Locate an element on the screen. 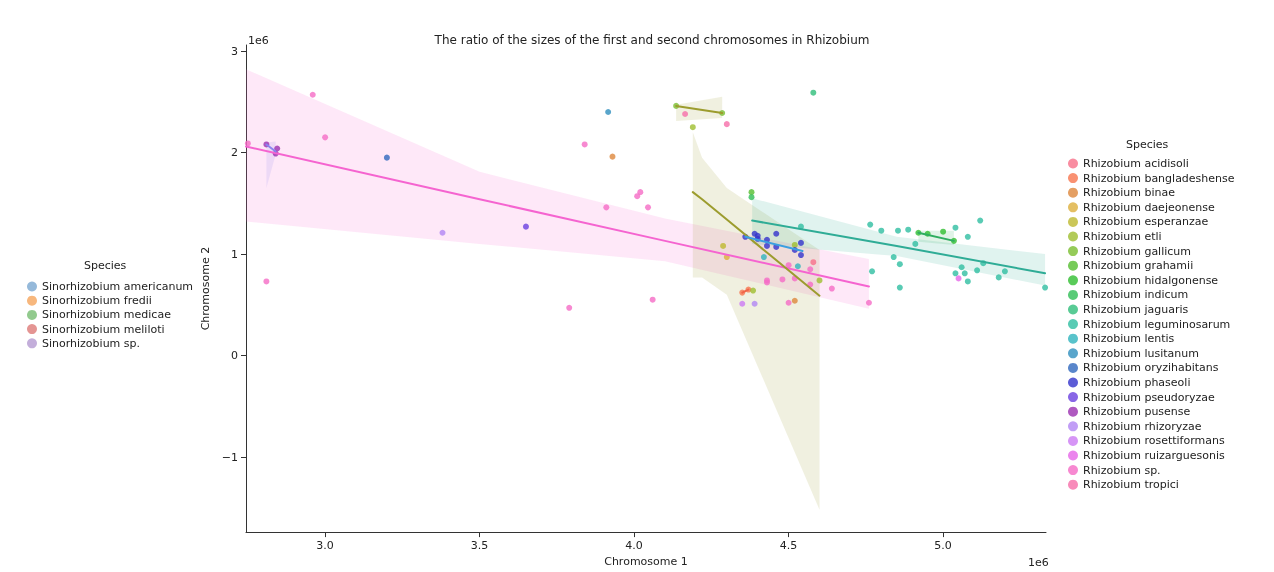  legend-label: Sinorhizobium meliloti is located at coordinates (103, 329).